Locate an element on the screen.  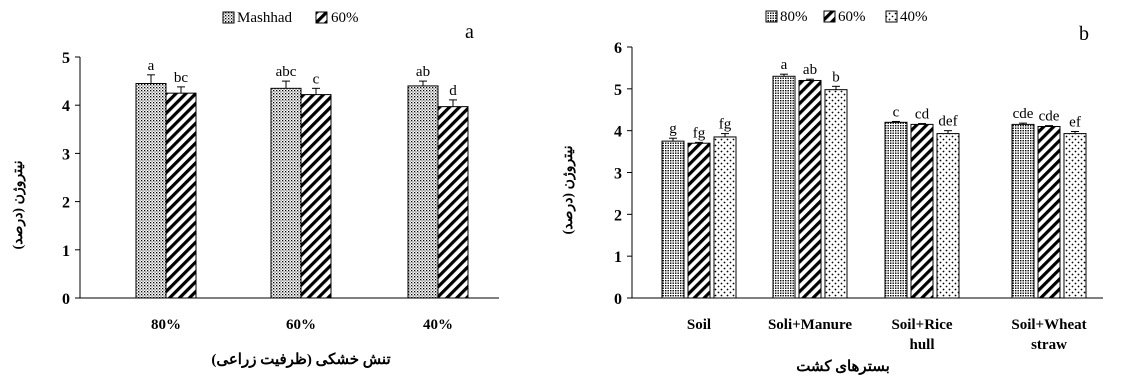
panel-letter-b: b is located at coordinates (1084, 34).